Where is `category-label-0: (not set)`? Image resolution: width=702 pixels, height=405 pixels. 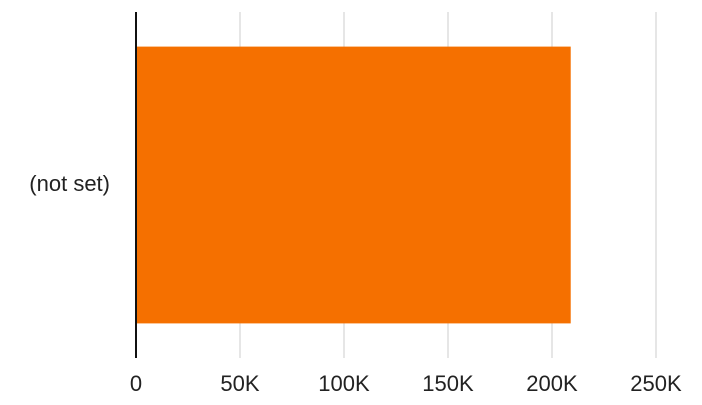 category-label-0: (not set) is located at coordinates (69, 183).